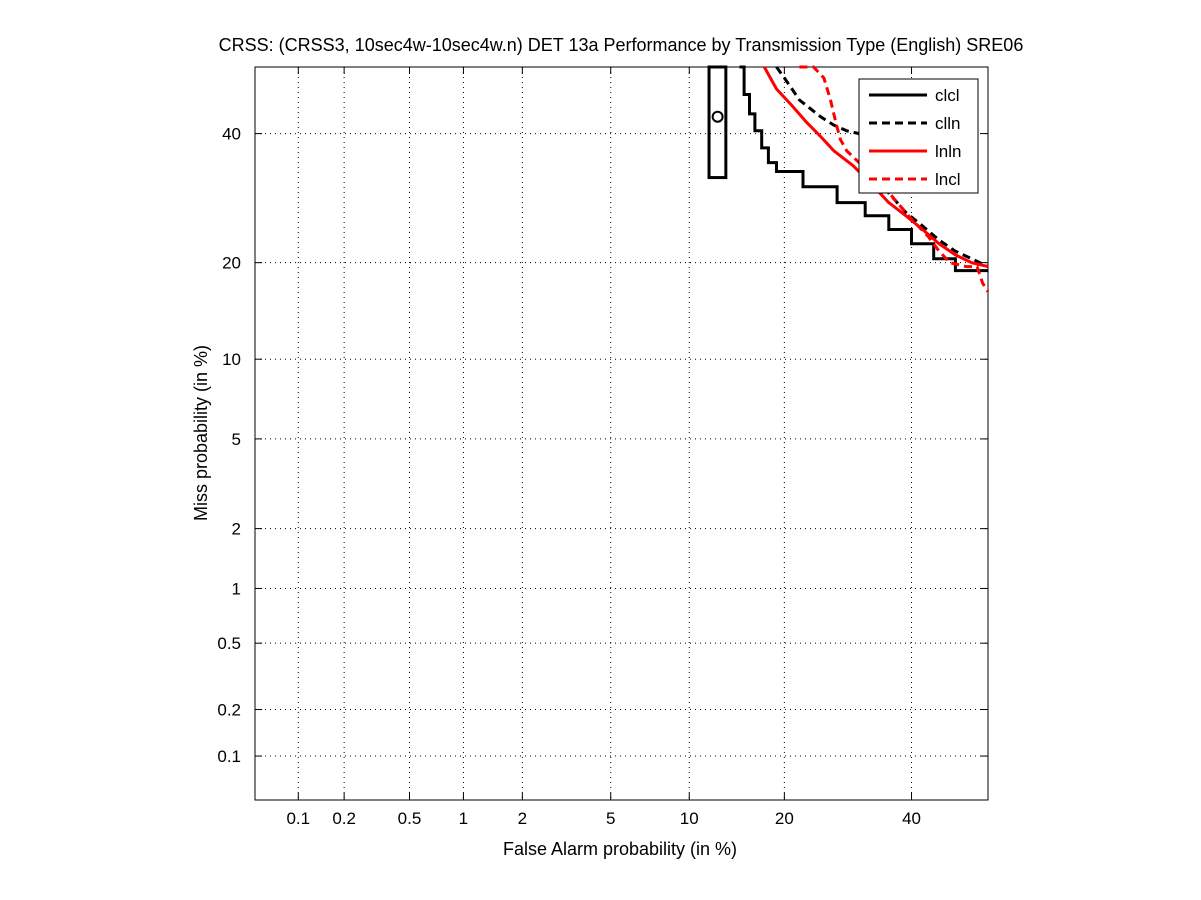 The width and height of the screenshot is (1201, 900). What do you see at coordinates (717, 116) in the screenshot?
I see `operating-point-circle` at bounding box center [717, 116].